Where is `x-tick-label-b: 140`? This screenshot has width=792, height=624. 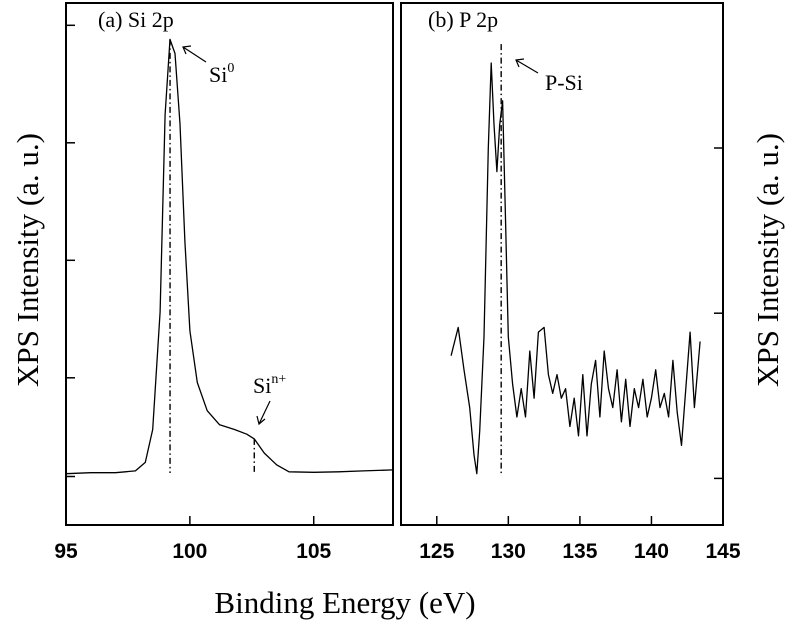 x-tick-label-b: 140 is located at coordinates (651, 551).